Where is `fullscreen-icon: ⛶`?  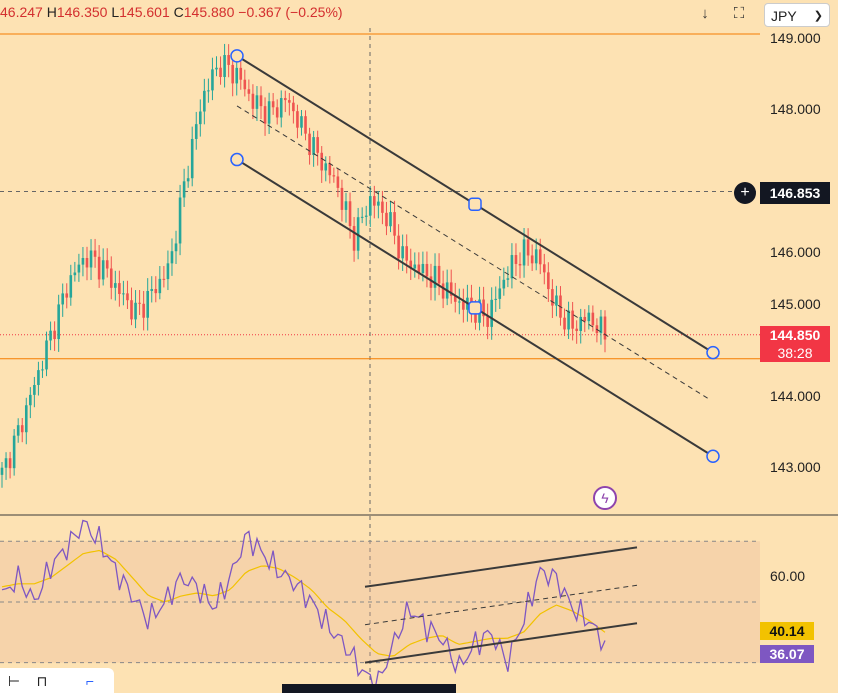
fullscreen-icon: ⛶ is located at coordinates (739, 13).